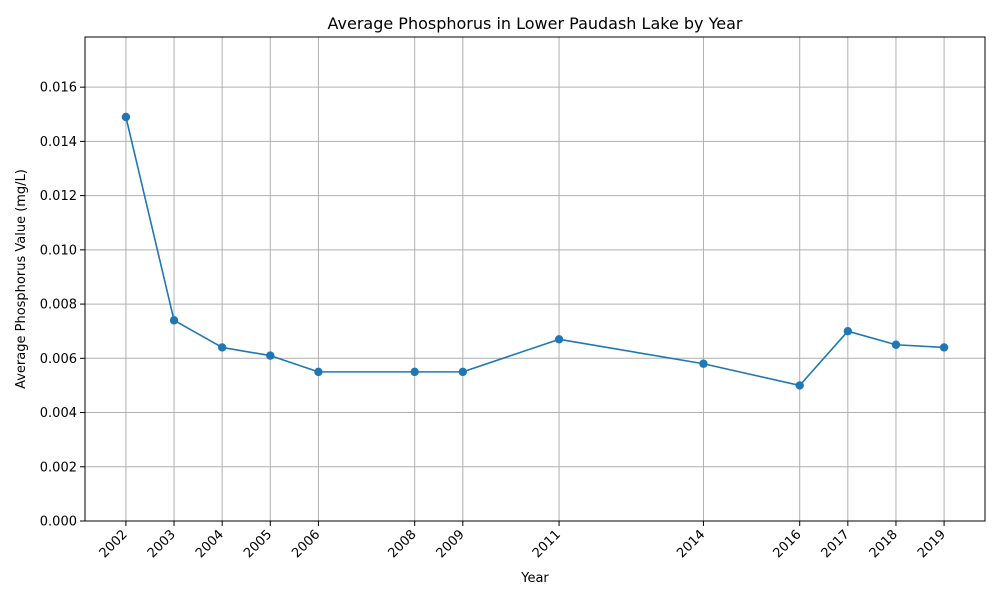  What do you see at coordinates (58, 88) in the screenshot?
I see `y-tick-label: 0.016` at bounding box center [58, 88].